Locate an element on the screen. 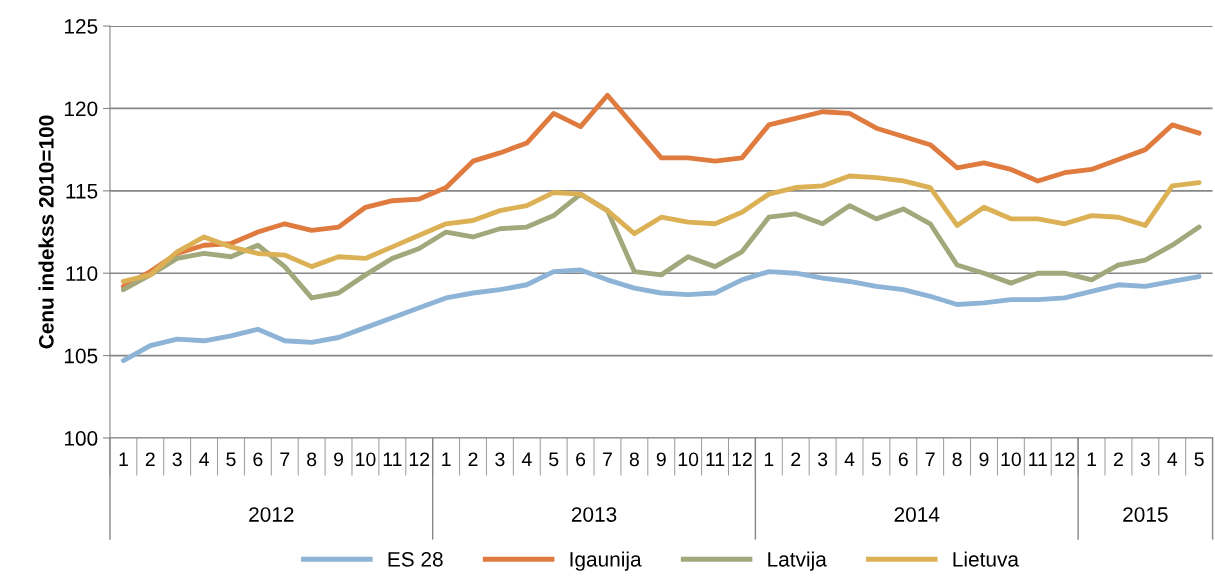 This screenshot has width=1215, height=579. legend-label: Latvija is located at coordinates (797, 561).